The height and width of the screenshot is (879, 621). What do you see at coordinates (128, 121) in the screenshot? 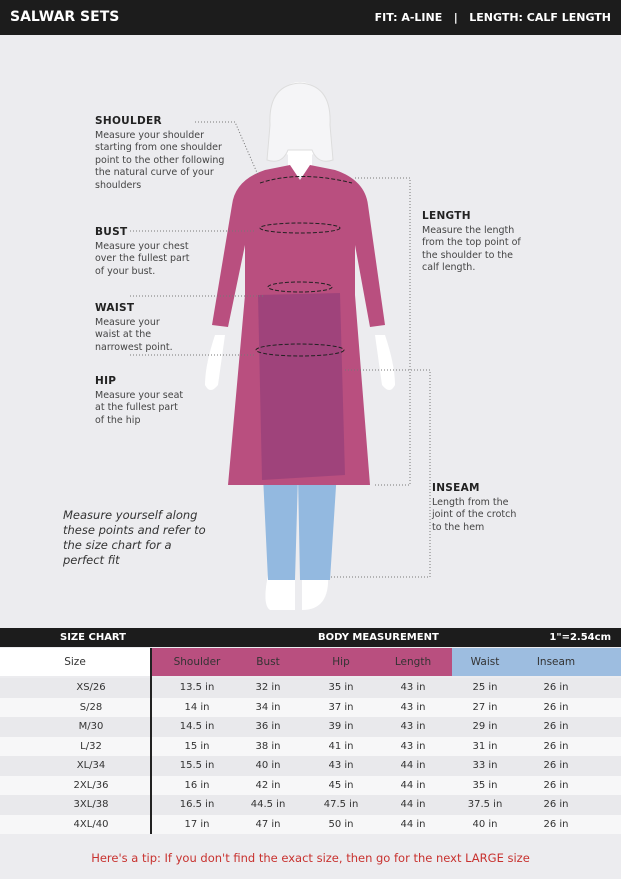
I see `shoulder-title: SHOULDER` at bounding box center [128, 121].